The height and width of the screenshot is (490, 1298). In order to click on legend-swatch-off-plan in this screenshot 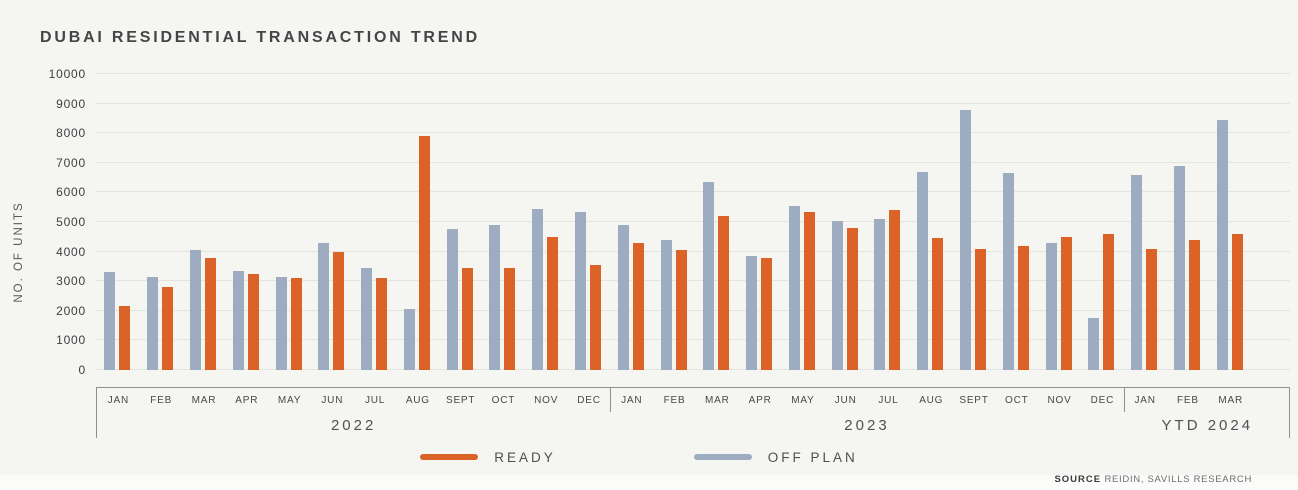, I will do `click(722, 457)`.